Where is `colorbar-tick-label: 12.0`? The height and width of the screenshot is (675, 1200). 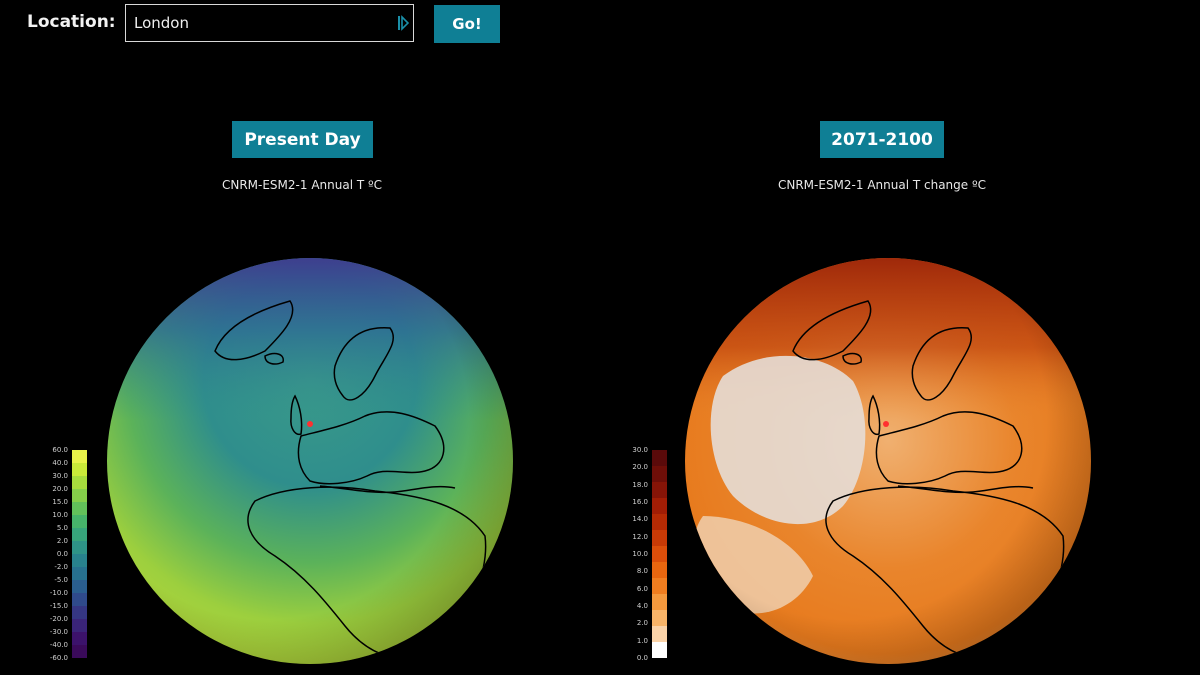
colorbar-tick-label: 12.0 is located at coordinates (640, 536).